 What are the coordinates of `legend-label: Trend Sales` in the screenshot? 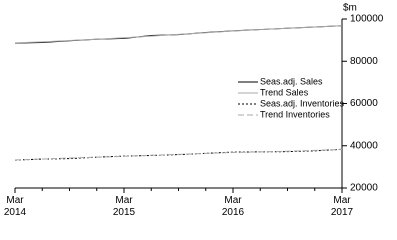 It's located at (284, 92).